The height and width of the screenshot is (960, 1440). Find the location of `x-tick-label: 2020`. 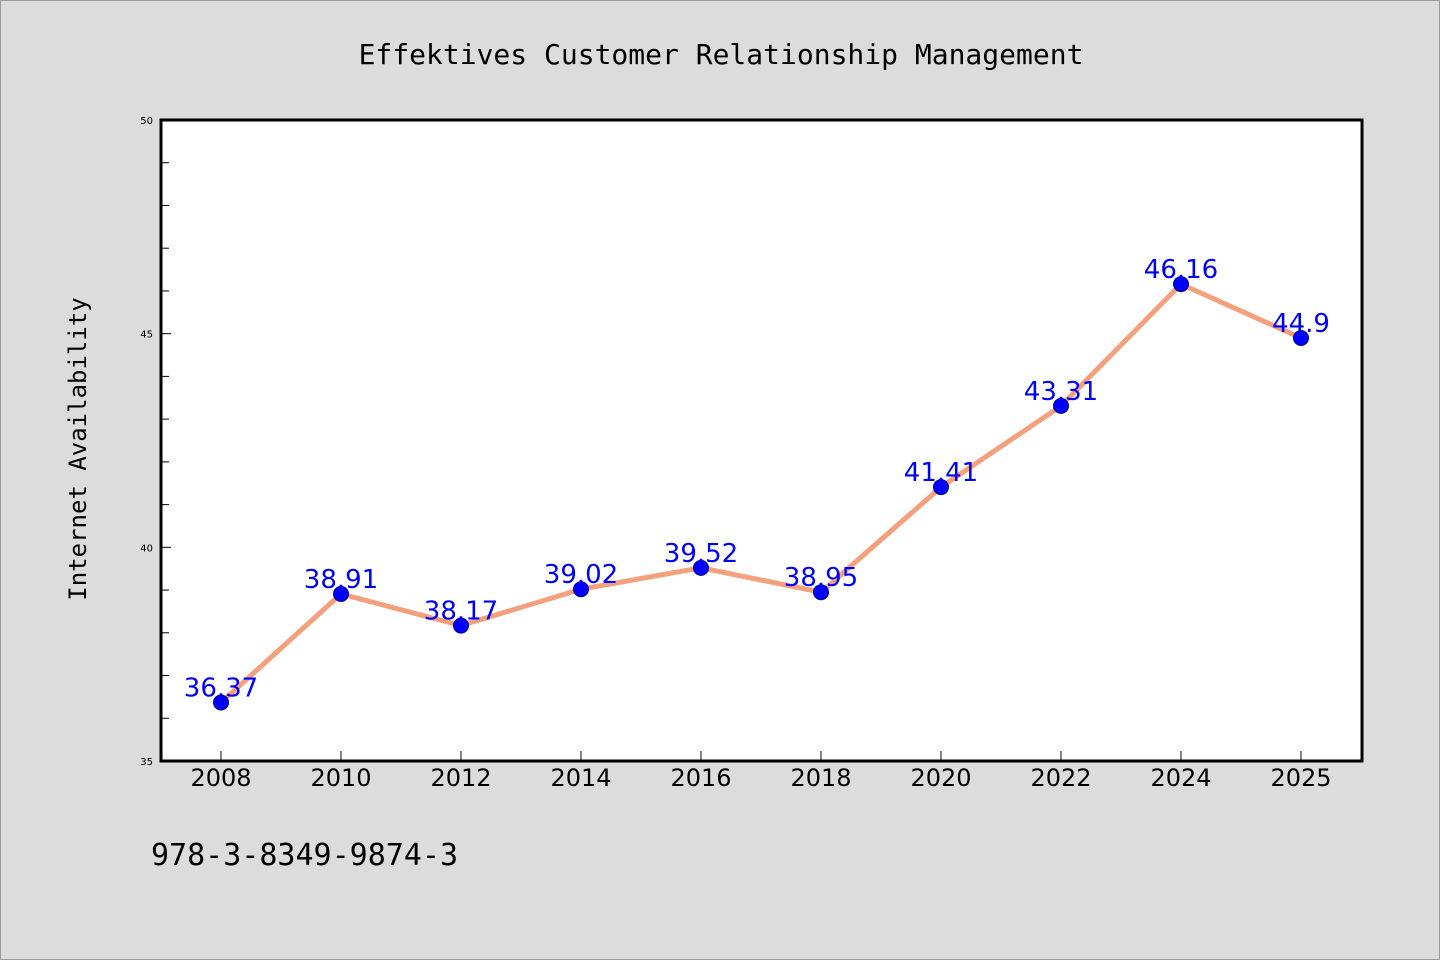

x-tick-label: 2020 is located at coordinates (940, 778).